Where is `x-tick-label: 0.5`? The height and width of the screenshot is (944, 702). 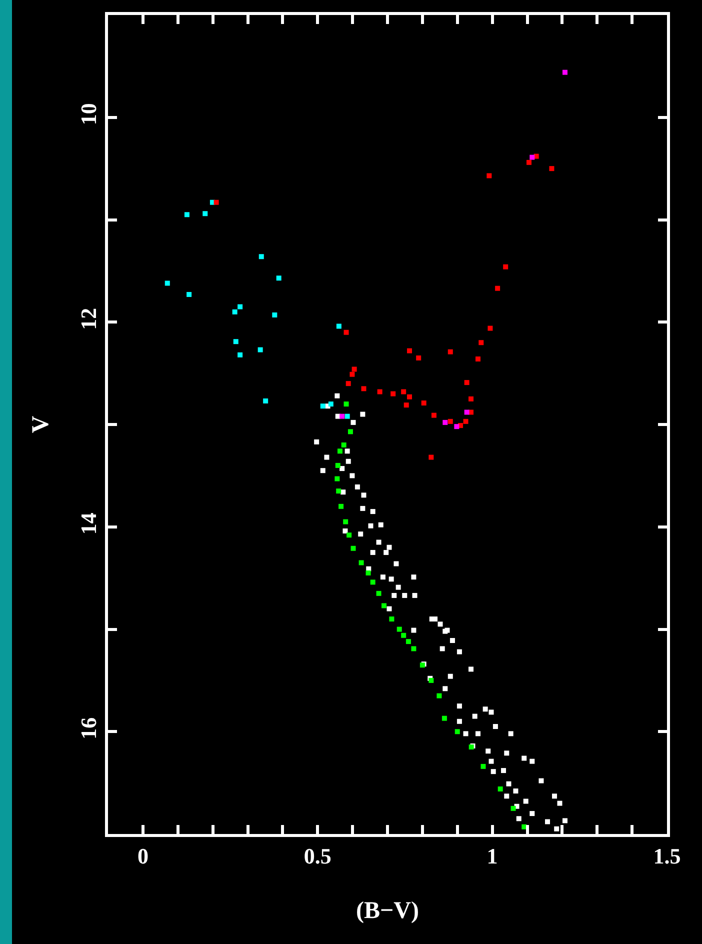 x-tick-label: 0.5 is located at coordinates (318, 855).